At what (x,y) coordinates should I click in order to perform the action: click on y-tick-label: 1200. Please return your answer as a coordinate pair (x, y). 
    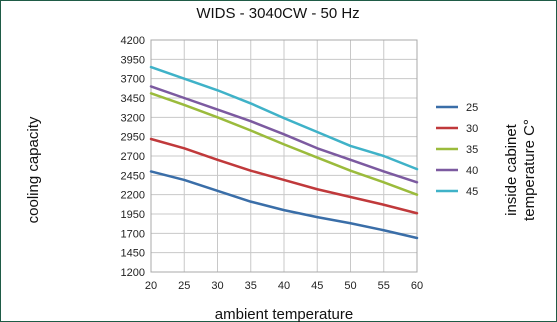
    Looking at the image, I should click on (133, 273).